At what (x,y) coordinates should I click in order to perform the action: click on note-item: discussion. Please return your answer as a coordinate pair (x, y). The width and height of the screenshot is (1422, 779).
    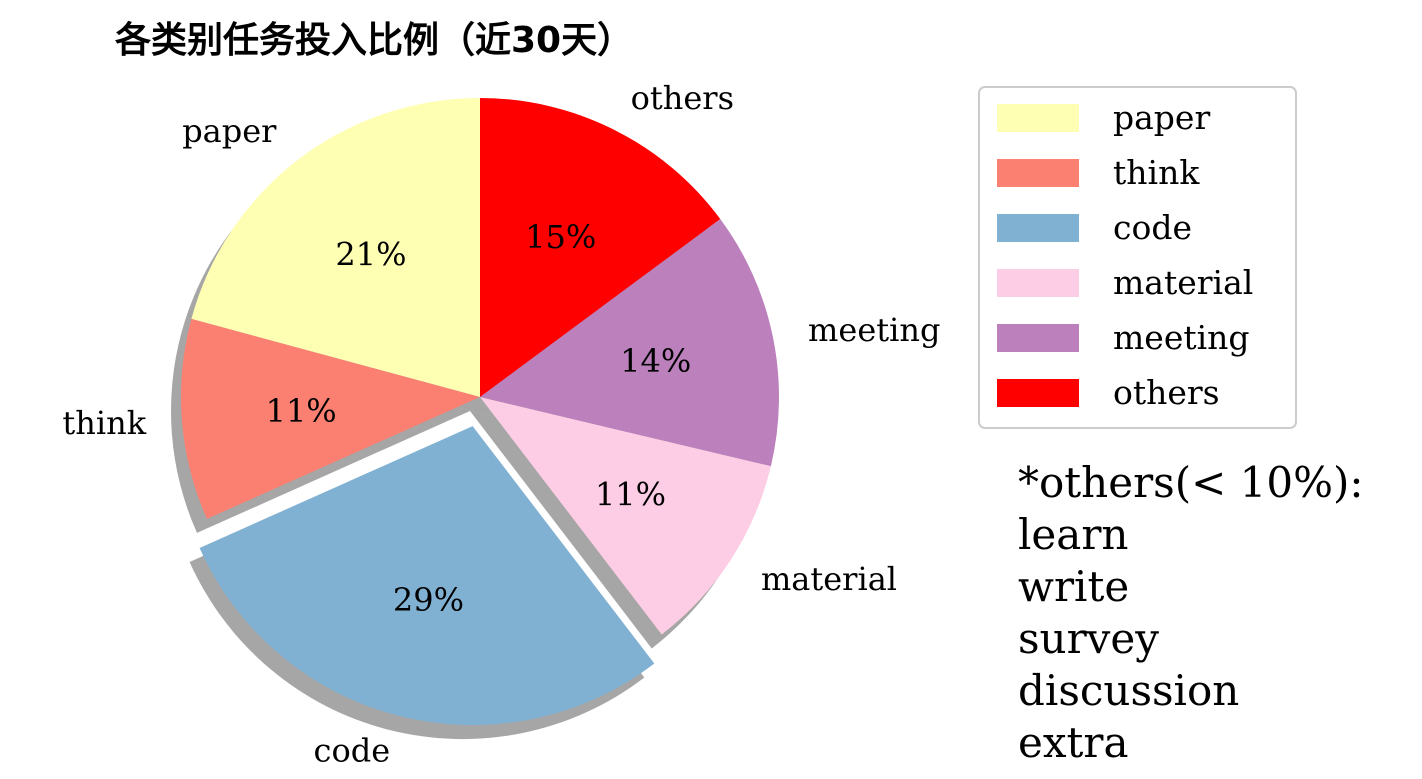
    Looking at the image, I should click on (1128, 690).